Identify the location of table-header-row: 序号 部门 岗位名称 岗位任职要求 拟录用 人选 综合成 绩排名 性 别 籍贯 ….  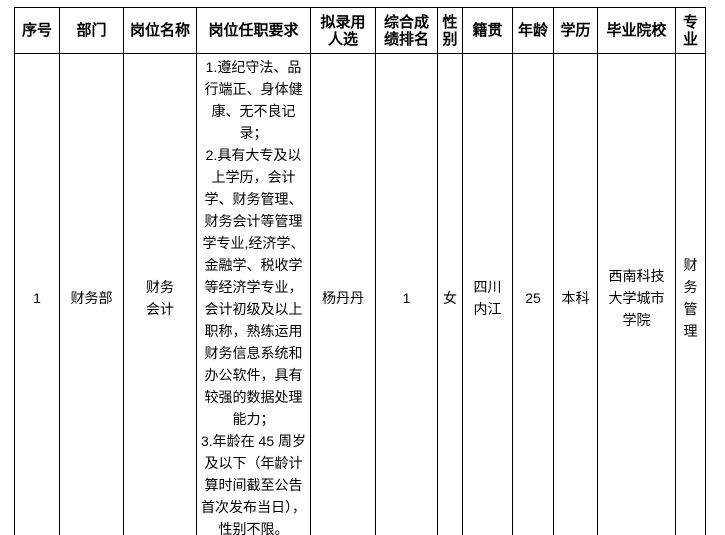
(360, 30).